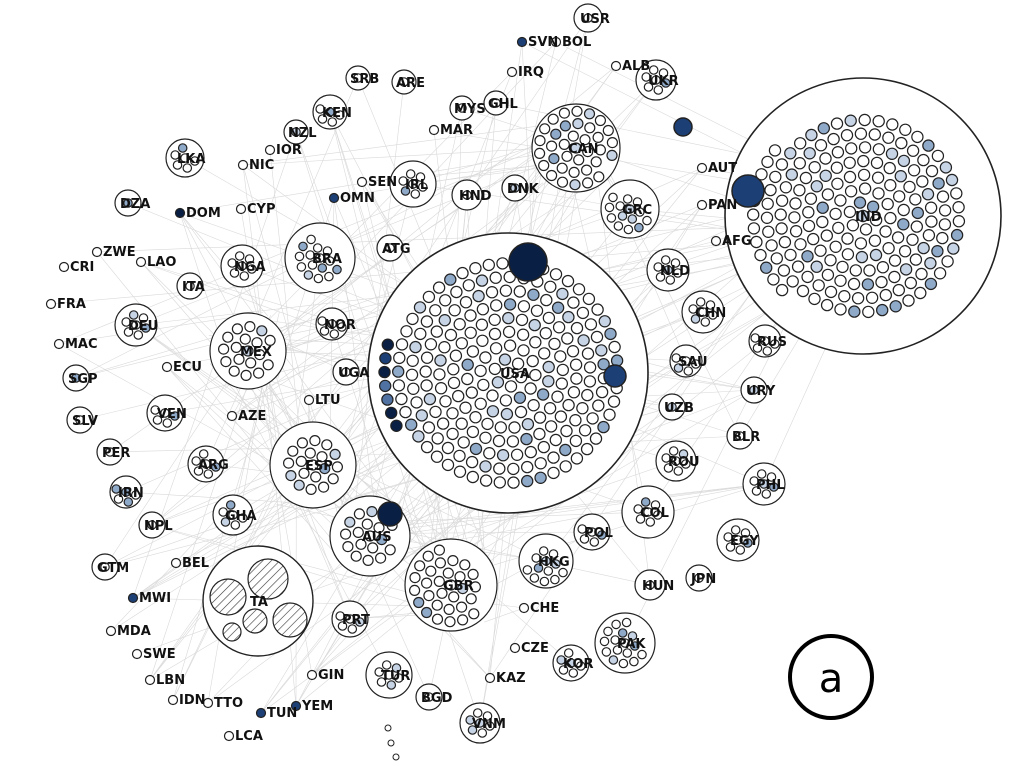  What do you see at coordinates (185, 158) in the screenshot?
I see `country-lka` at bounding box center [185, 158].